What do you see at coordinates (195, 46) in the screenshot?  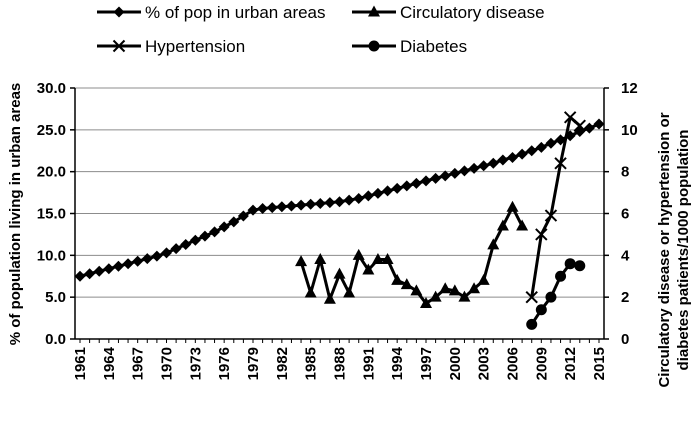 I see `legend-label: Hypertension` at bounding box center [195, 46].